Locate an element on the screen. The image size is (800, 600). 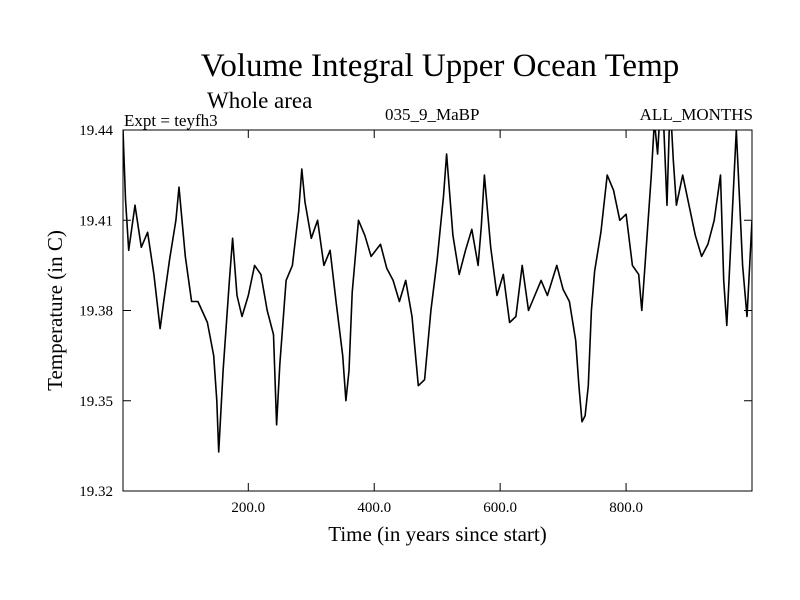
chart-subtitle: Whole area is located at coordinates (260, 100).